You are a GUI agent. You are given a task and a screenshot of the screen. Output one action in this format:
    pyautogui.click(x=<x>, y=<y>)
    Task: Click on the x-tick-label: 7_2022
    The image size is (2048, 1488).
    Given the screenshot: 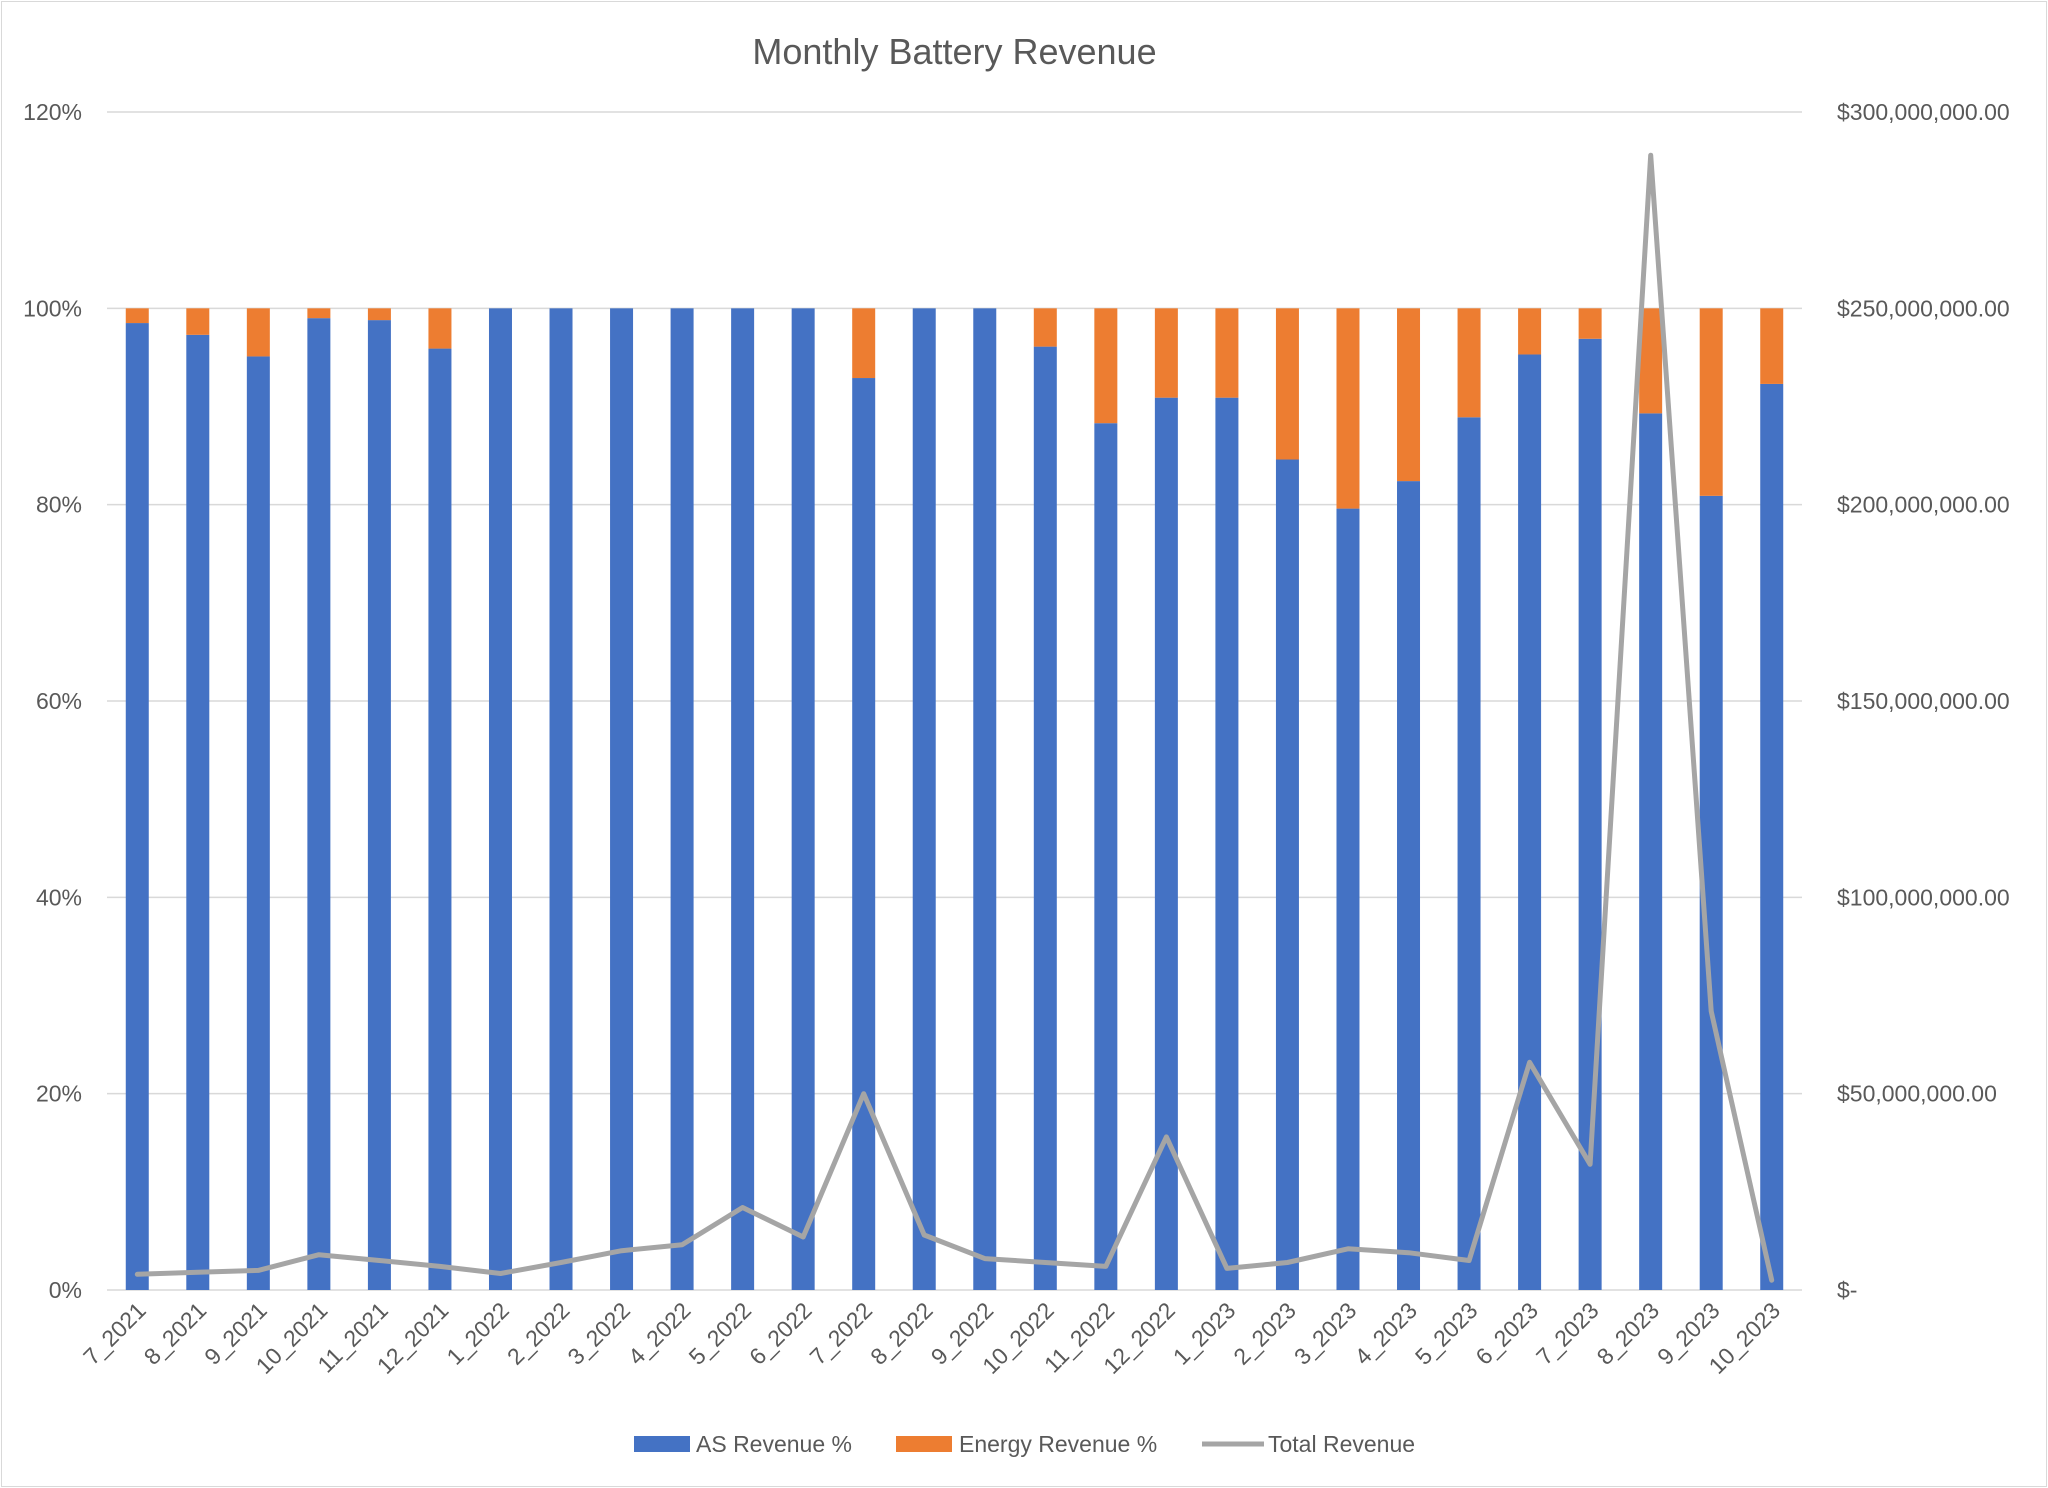 What is the action you would take?
    pyautogui.click(x=841, y=1333)
    